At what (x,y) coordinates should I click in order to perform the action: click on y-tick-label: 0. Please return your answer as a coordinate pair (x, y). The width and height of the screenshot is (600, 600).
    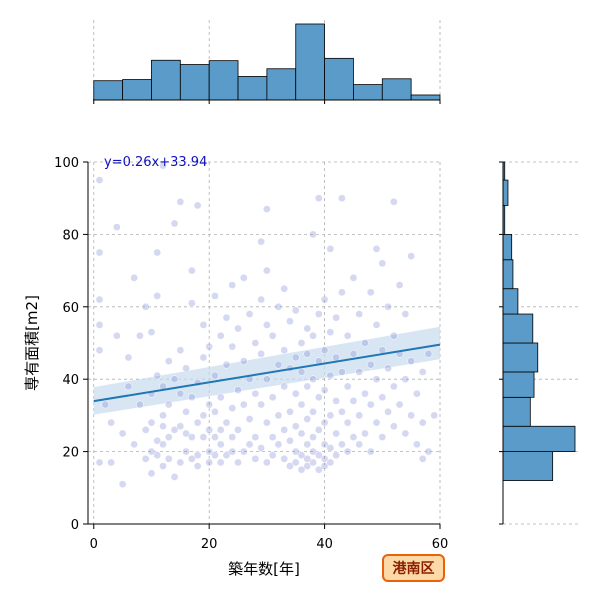
    Looking at the image, I should click on (75, 525).